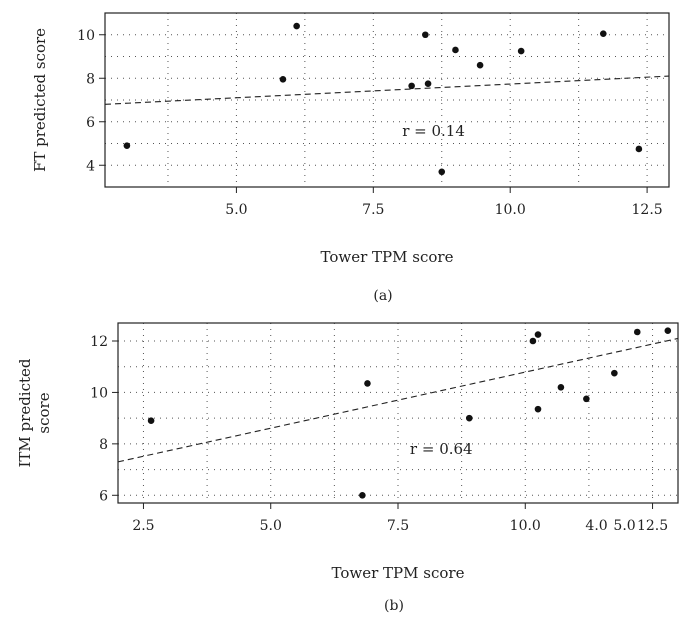 Image resolution: width=679 pixels, height=620 pixels. I want to click on panel-b-y-axis-title: ITM predictedscore, so click(34, 412).